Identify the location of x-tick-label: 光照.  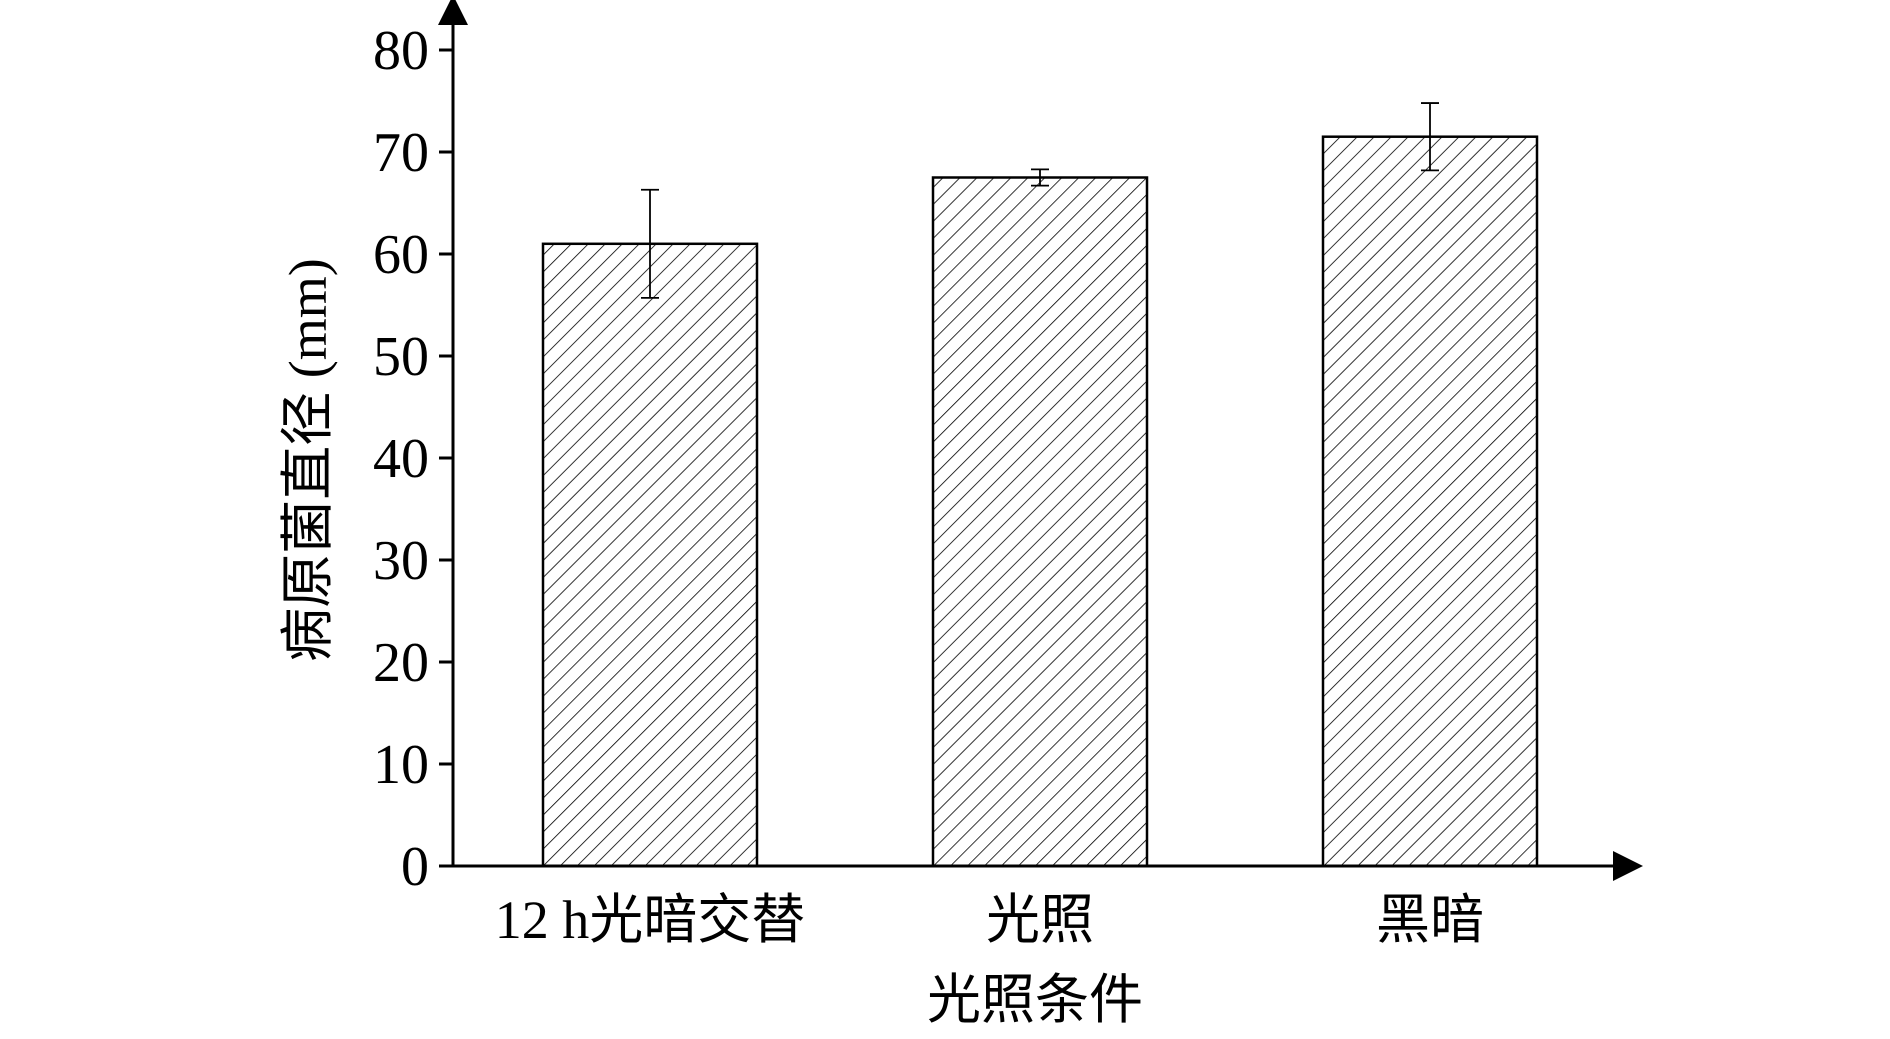
(1040, 920).